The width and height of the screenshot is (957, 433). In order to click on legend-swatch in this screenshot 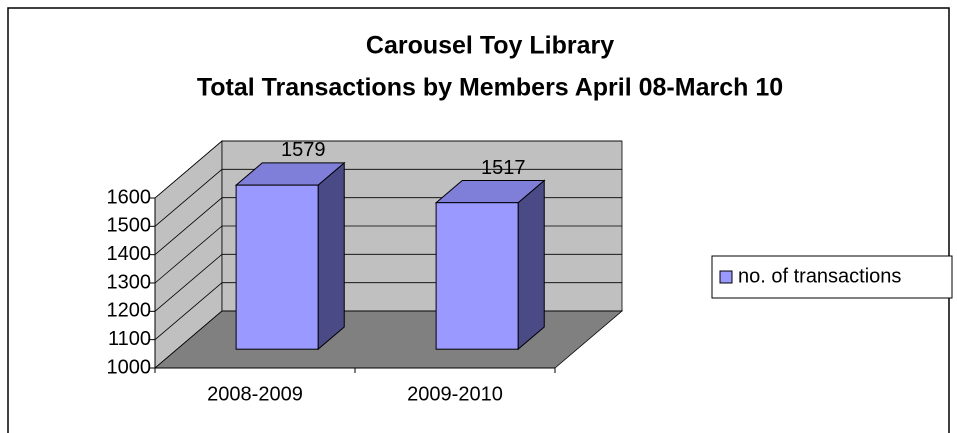, I will do `click(726, 277)`.